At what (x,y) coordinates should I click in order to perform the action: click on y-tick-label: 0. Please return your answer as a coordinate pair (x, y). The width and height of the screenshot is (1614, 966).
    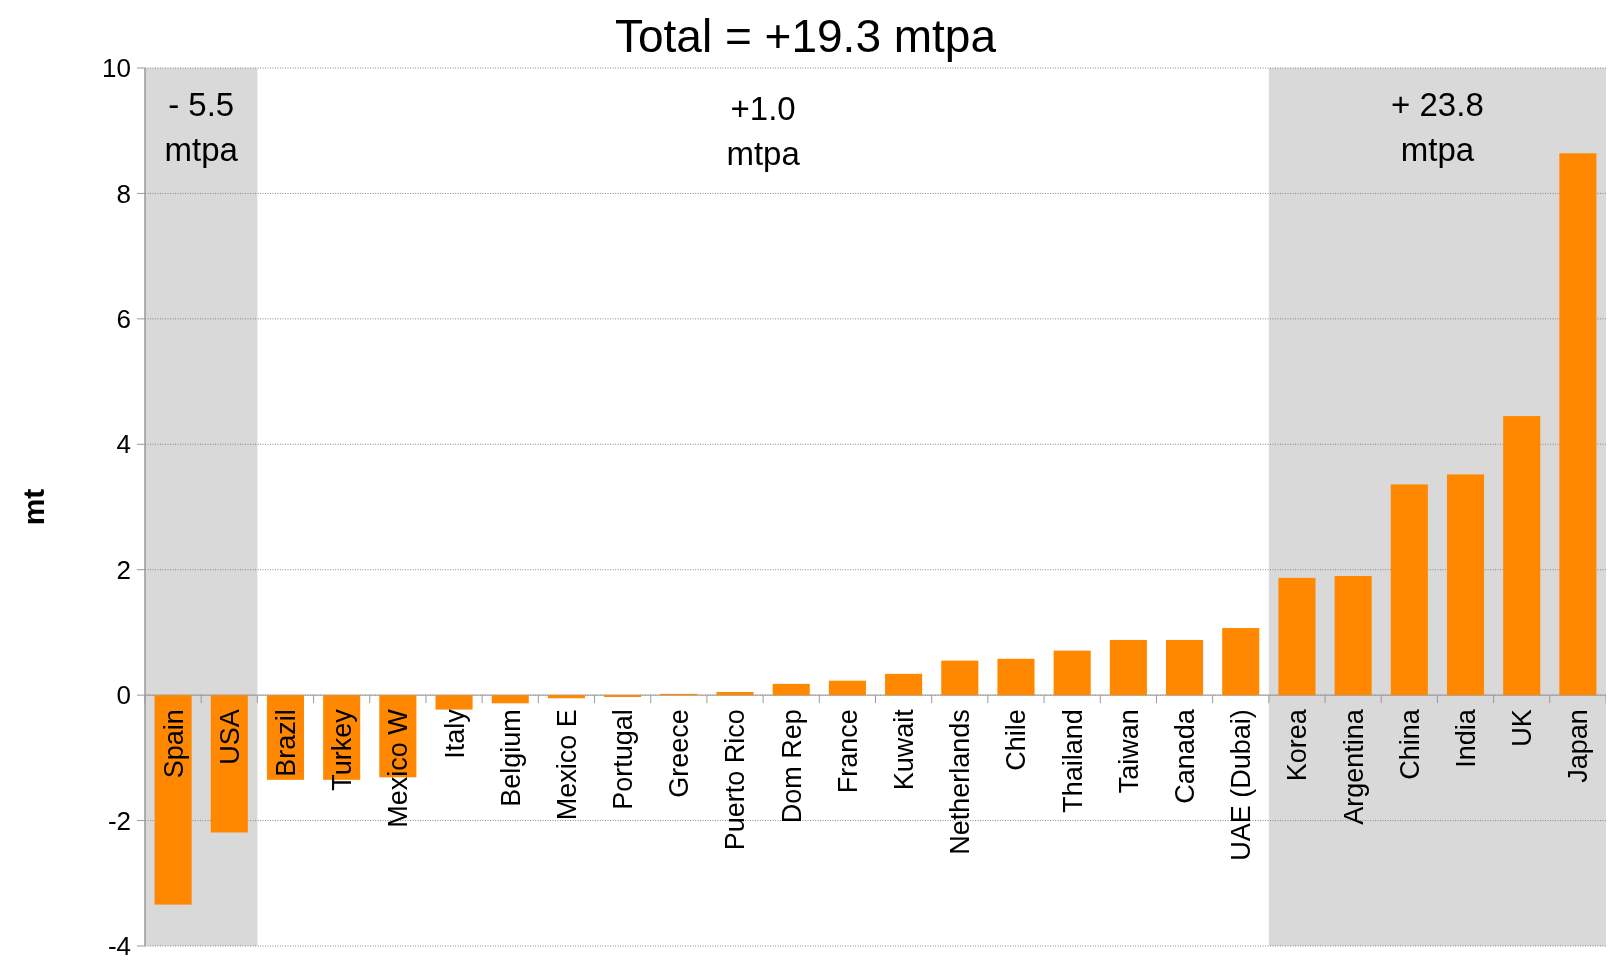
    Looking at the image, I should click on (123, 695).